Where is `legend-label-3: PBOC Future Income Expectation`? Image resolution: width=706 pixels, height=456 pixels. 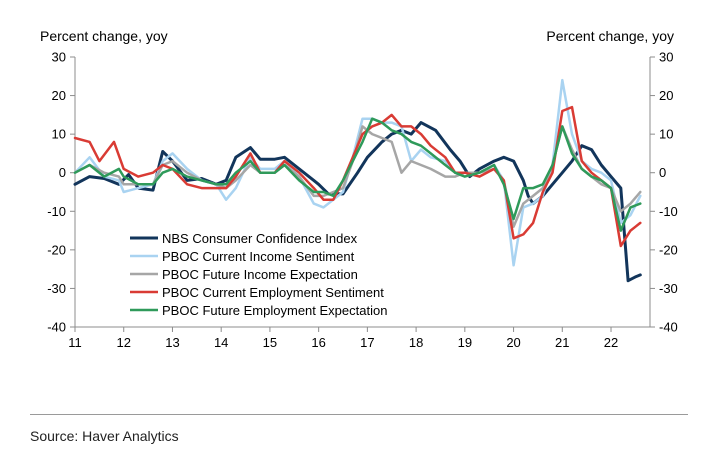
legend-label-3: PBOC Future Income Expectation is located at coordinates (260, 274).